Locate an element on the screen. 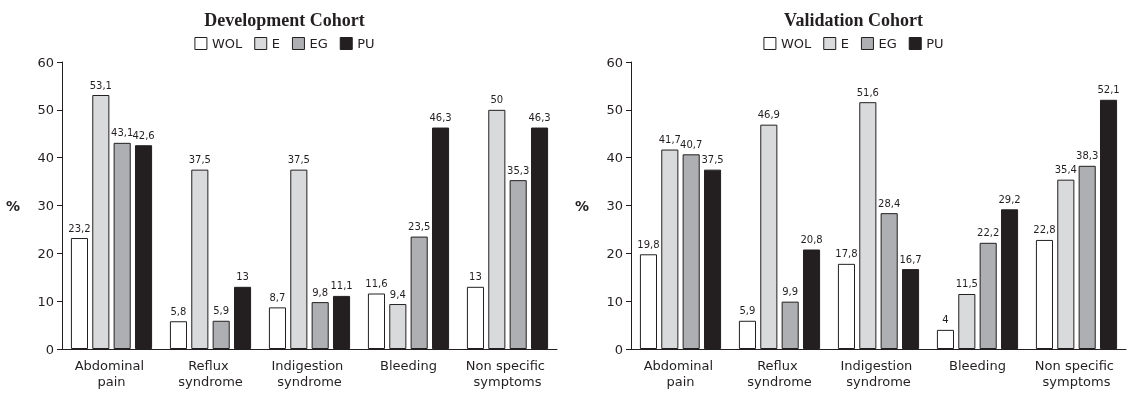 Image resolution: width=1139 pixels, height=405 pixels. data-label: 11,5 is located at coordinates (966, 284).